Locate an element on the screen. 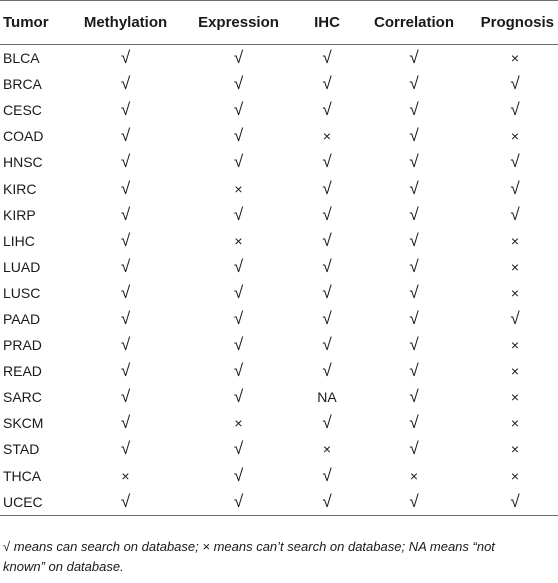 The width and height of the screenshot is (558, 583). table-row: STAD √ √ × √ × is located at coordinates (279, 449).